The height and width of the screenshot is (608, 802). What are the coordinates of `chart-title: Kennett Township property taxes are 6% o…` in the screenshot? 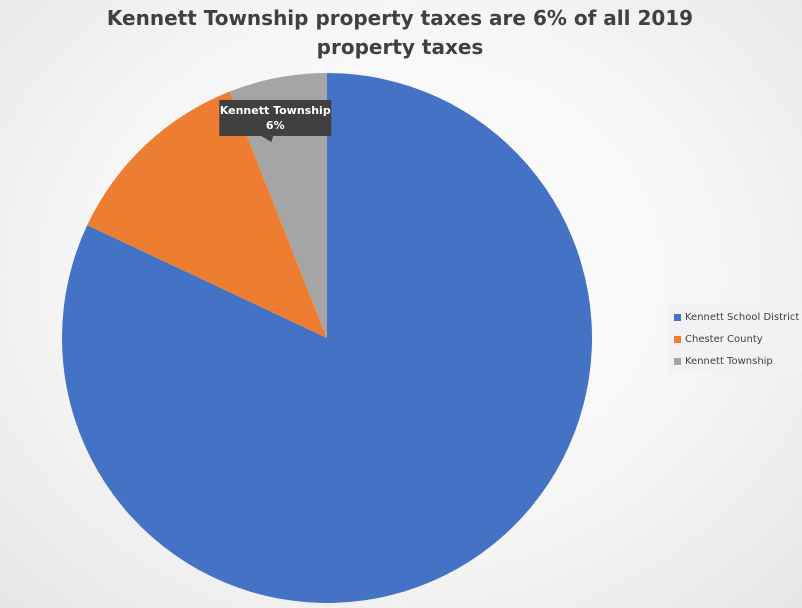 It's located at (400, 32).